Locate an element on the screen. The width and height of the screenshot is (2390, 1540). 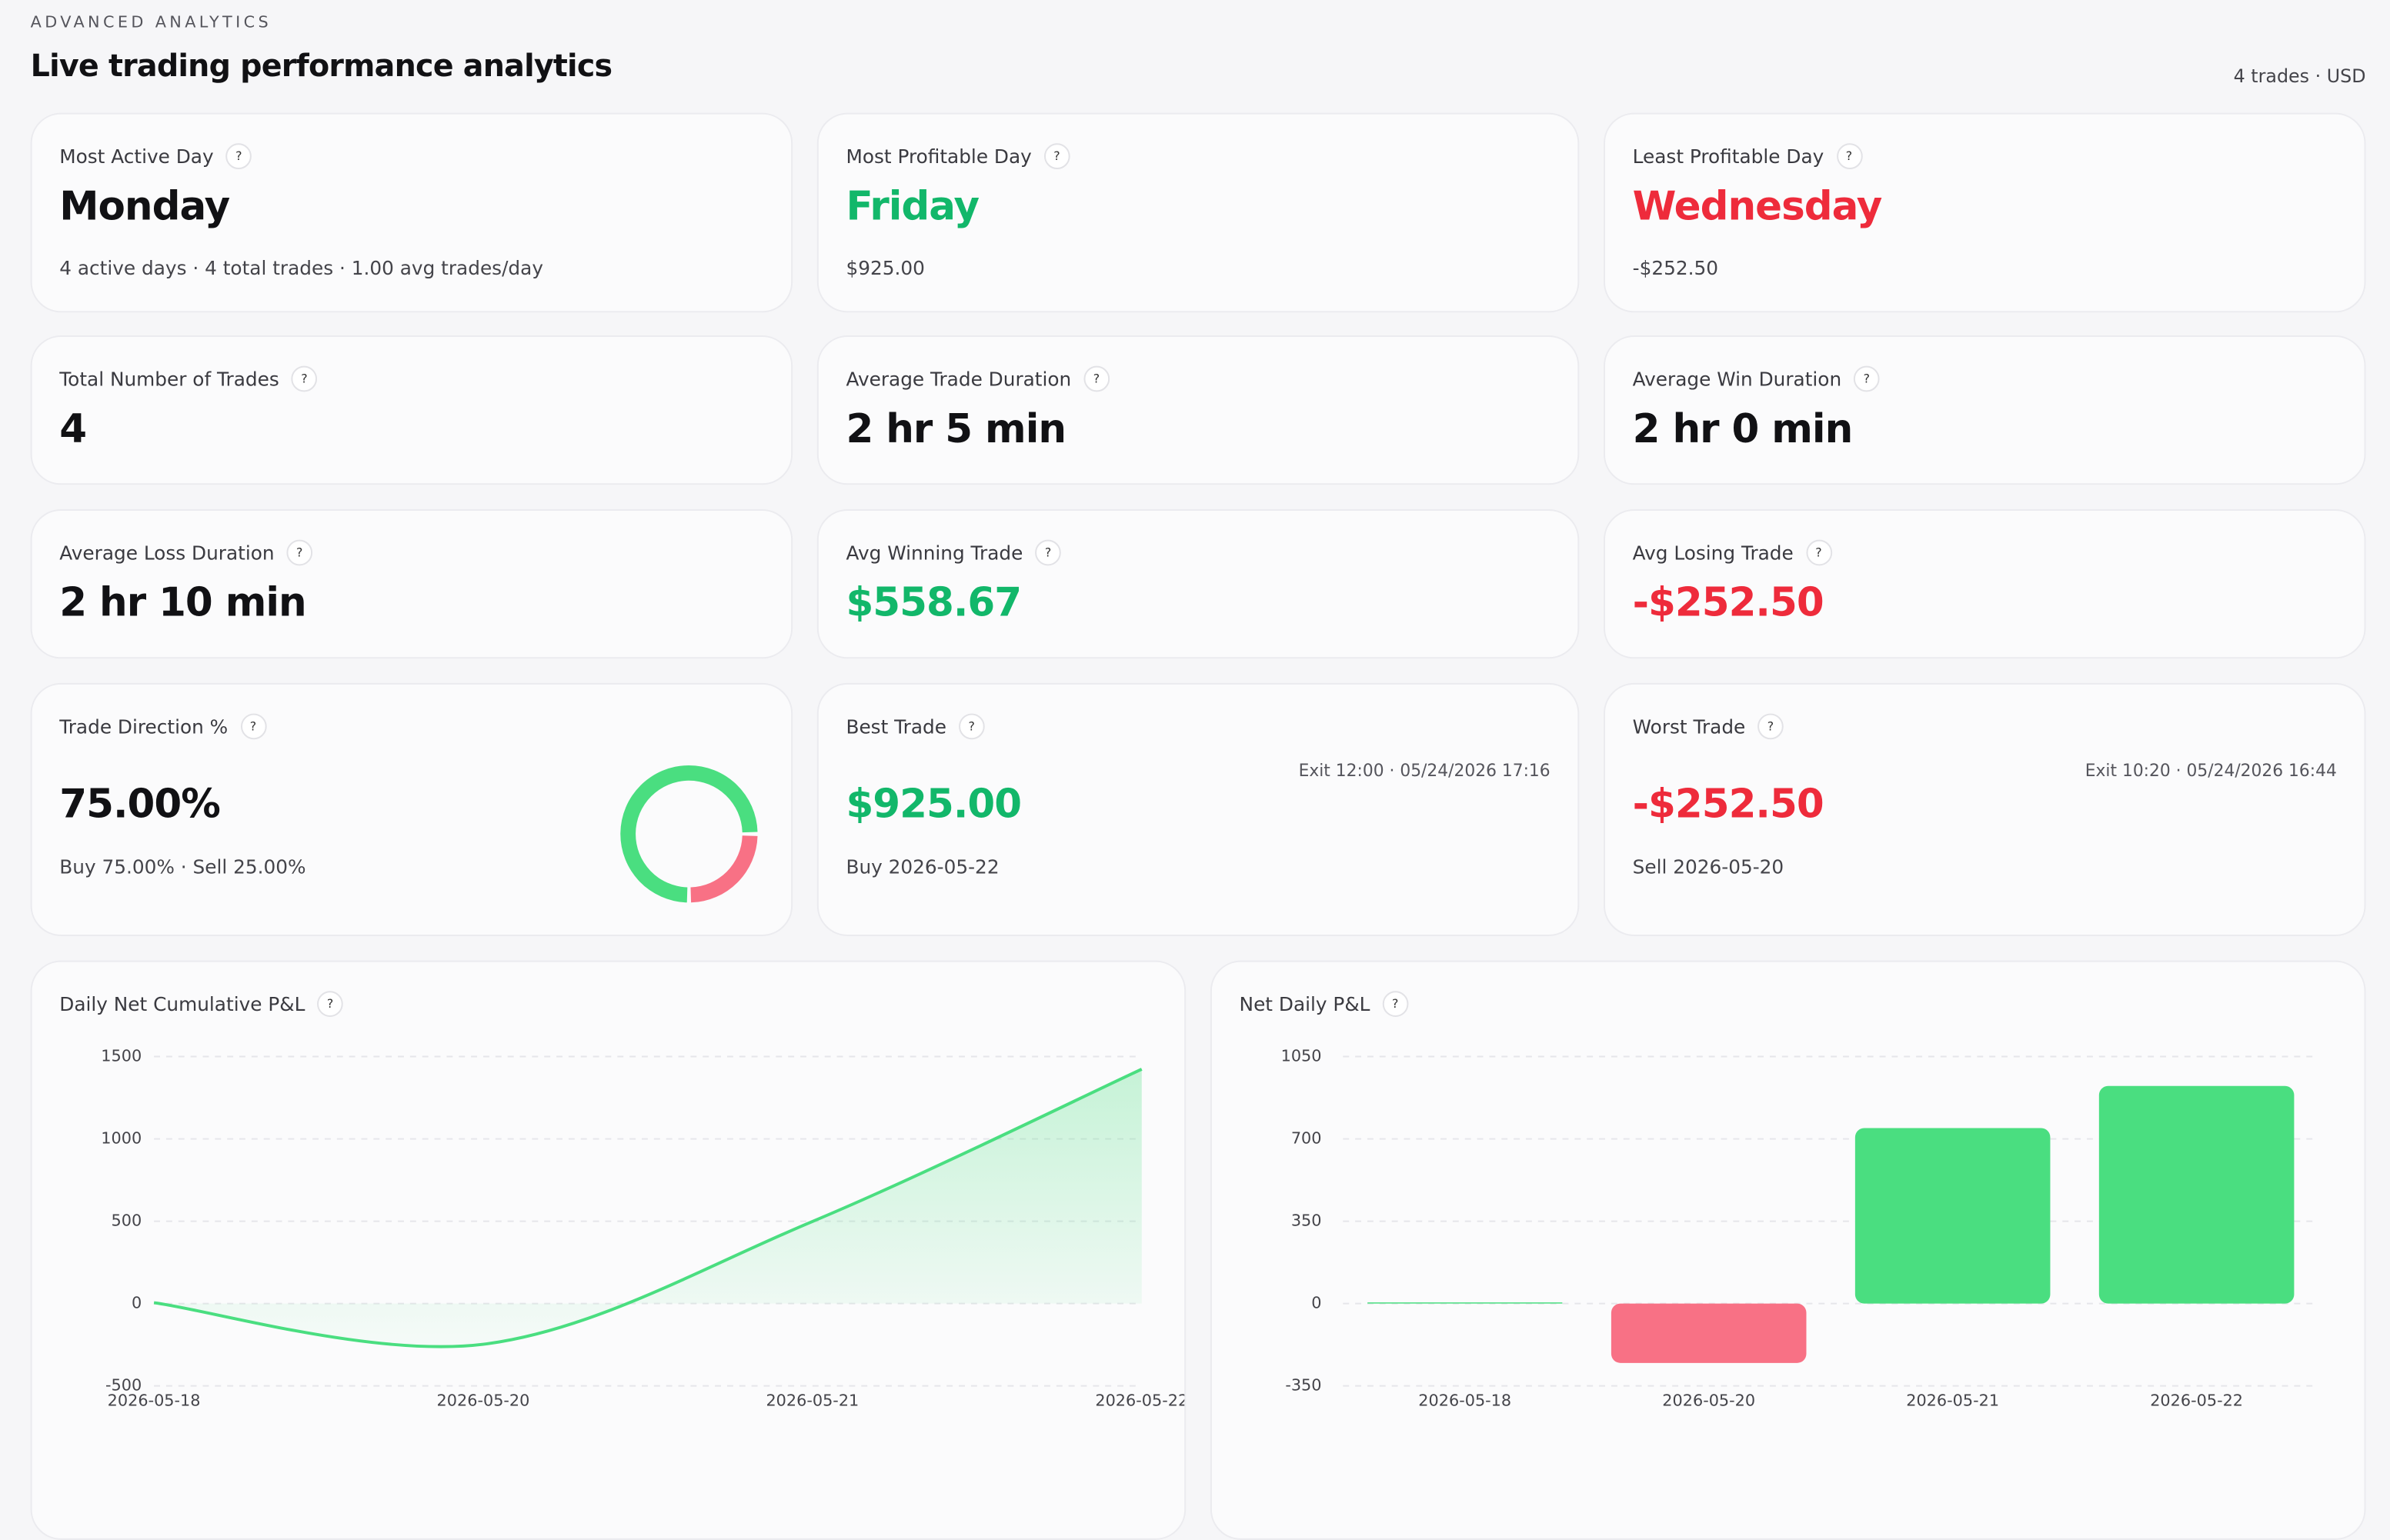
card-value: Wednesday is located at coordinates (1757, 207).